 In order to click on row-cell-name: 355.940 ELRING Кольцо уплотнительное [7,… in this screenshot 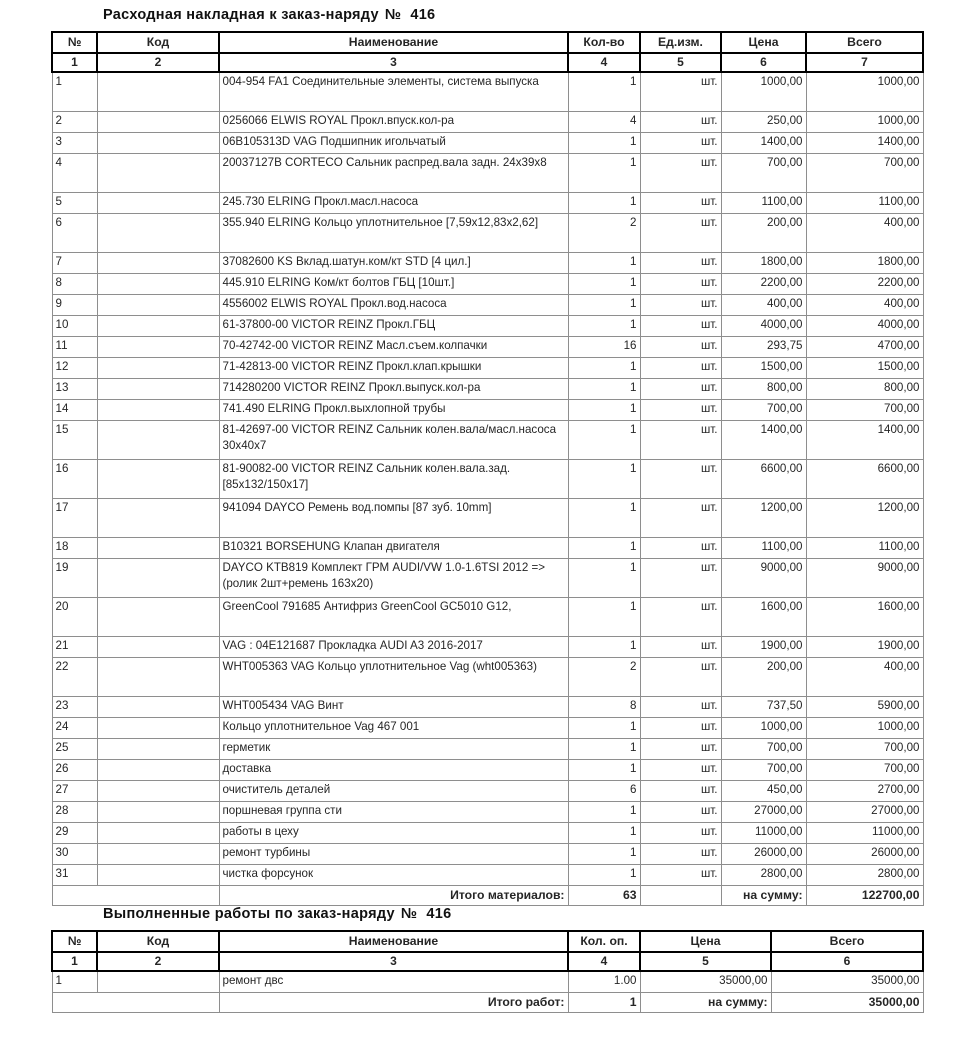, I will do `click(393, 233)`.